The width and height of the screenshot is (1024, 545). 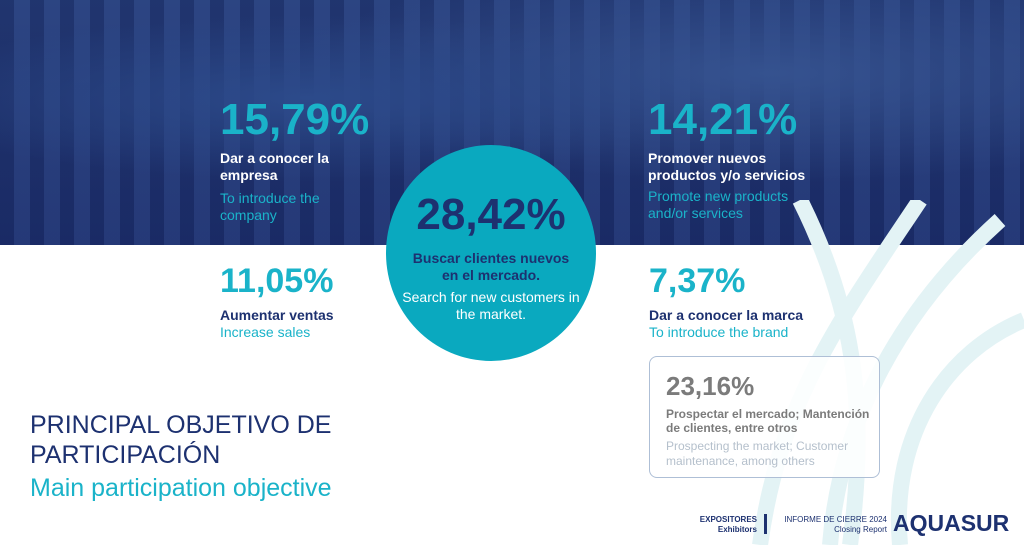 I want to click on stat-label-en: To introduce the brand, so click(x=719, y=332).